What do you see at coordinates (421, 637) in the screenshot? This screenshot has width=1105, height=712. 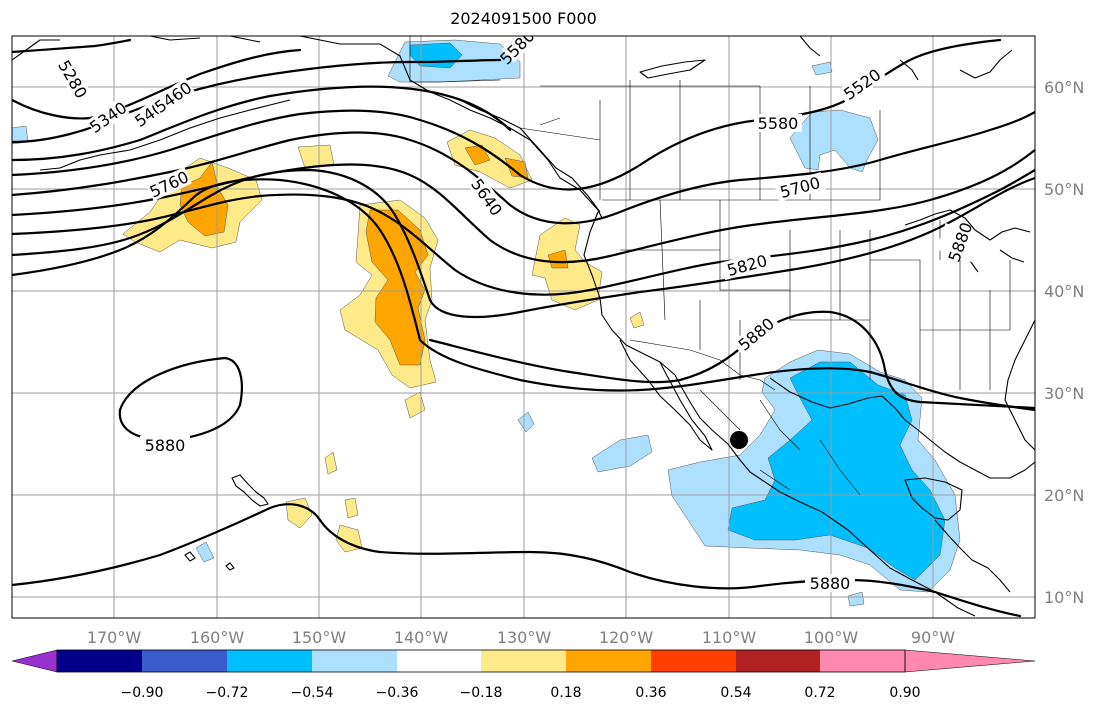 I see `lon-label: 140°W` at bounding box center [421, 637].